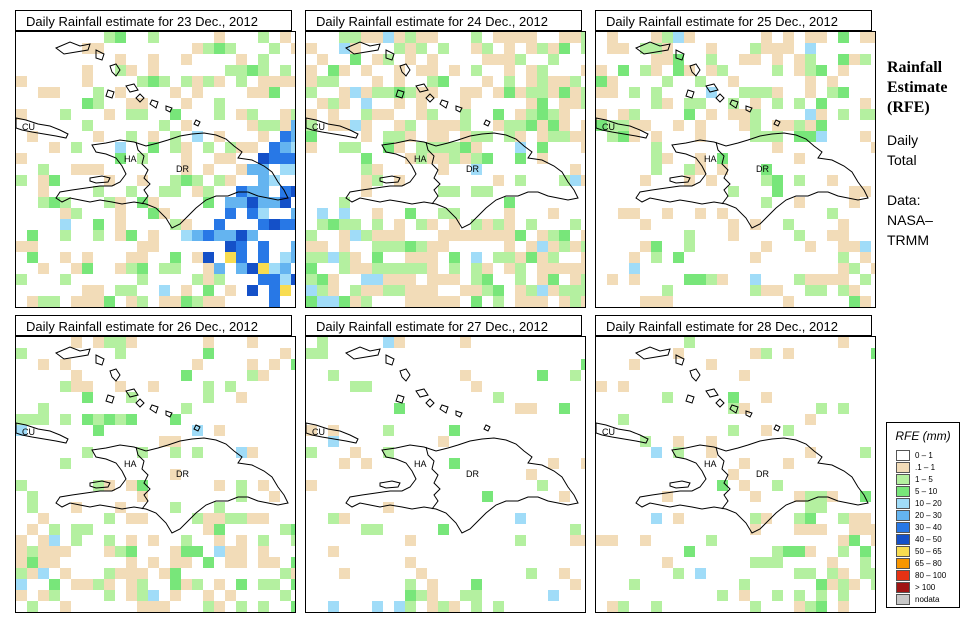  Describe the element at coordinates (735, 474) in the screenshot. I see `rainfall-grid` at that location.